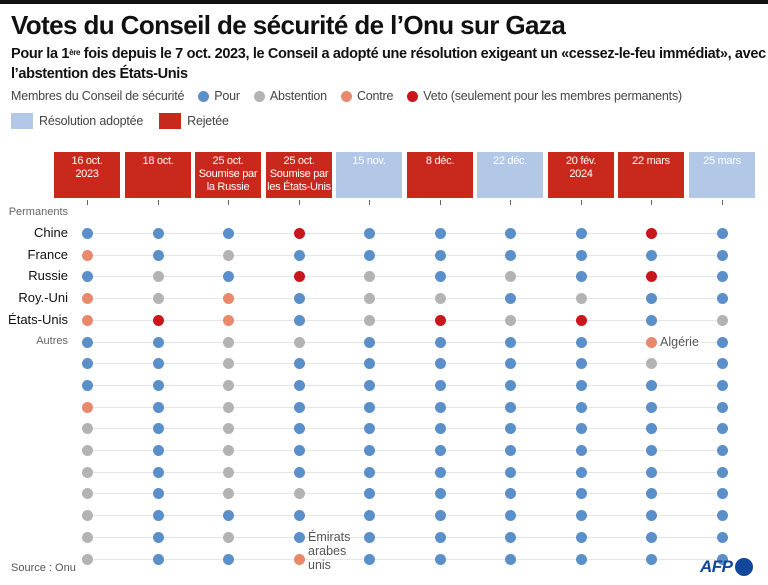 This screenshot has width=768, height=585. I want to click on column-header: 25 oct. Soumise par les États-Unis, so click(299, 175).